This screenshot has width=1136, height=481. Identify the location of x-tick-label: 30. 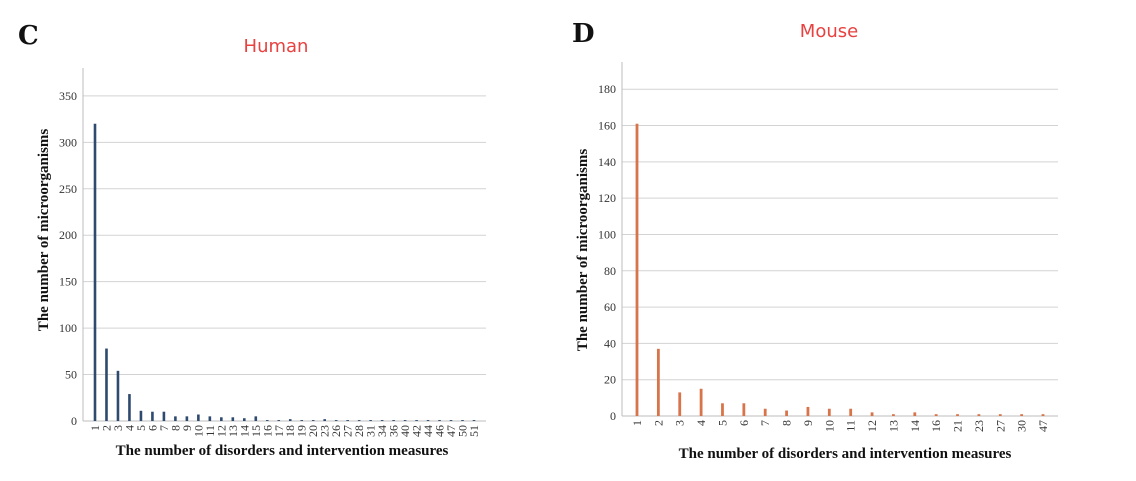
(1022, 426).